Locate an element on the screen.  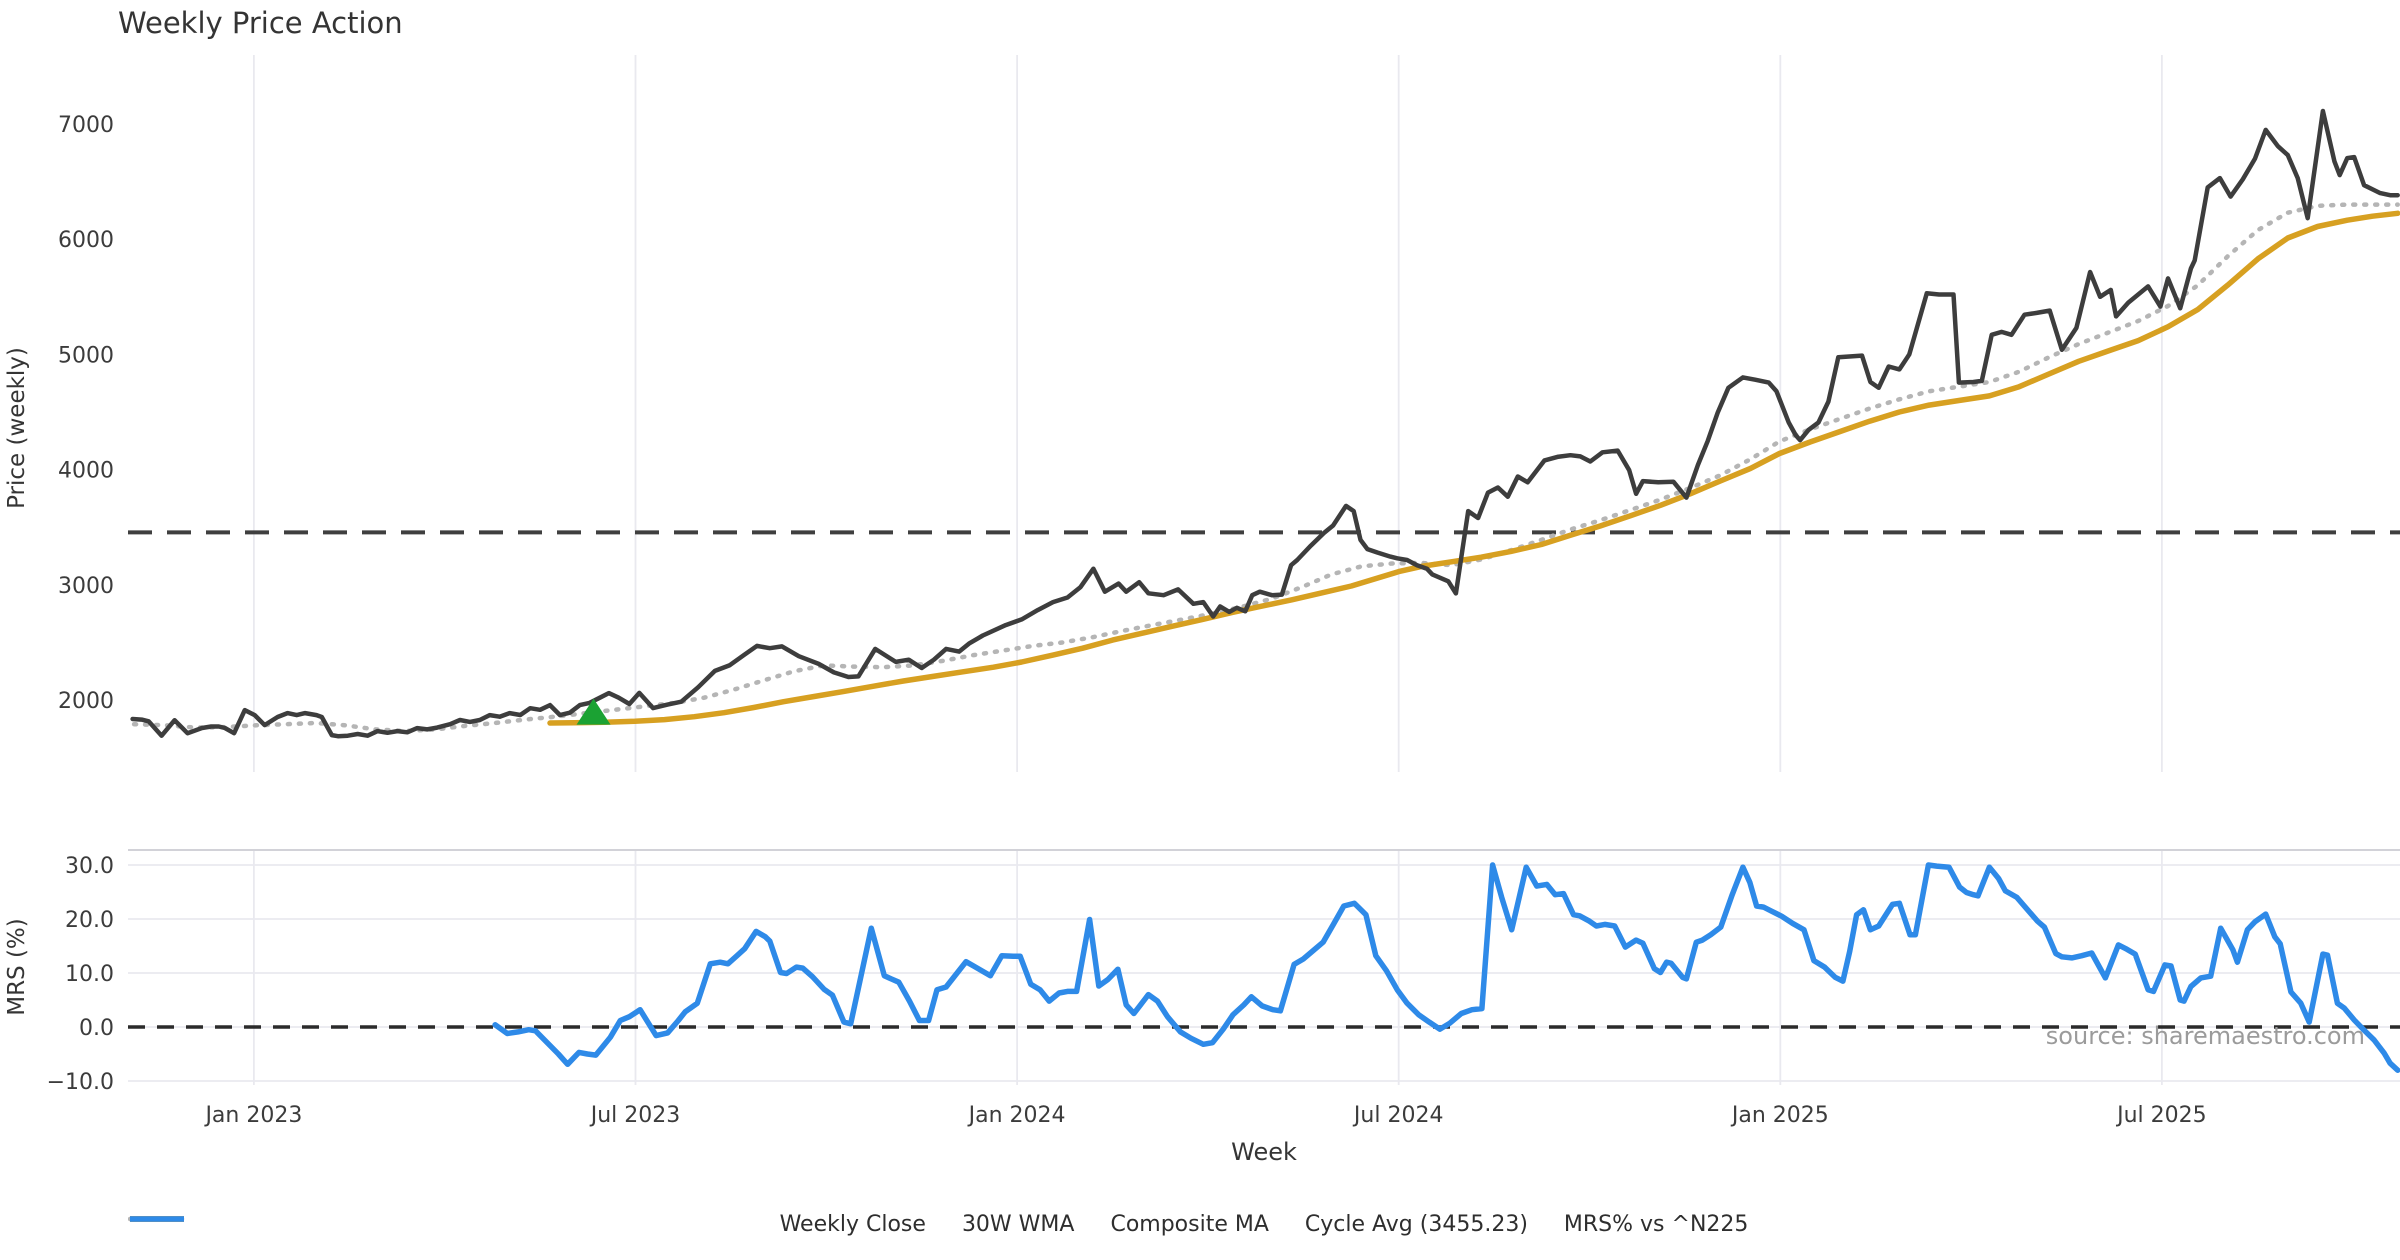
x-tick-label: Jul 2023 is located at coordinates (635, 1115).